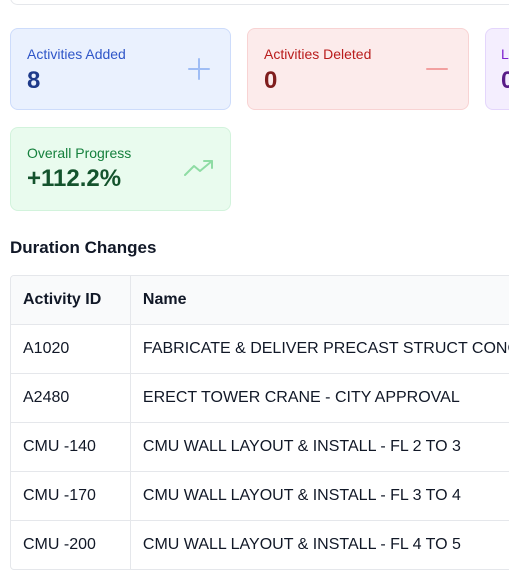 This screenshot has width=509, height=575. I want to click on activity-id-cell: CMU -200, so click(71, 544).